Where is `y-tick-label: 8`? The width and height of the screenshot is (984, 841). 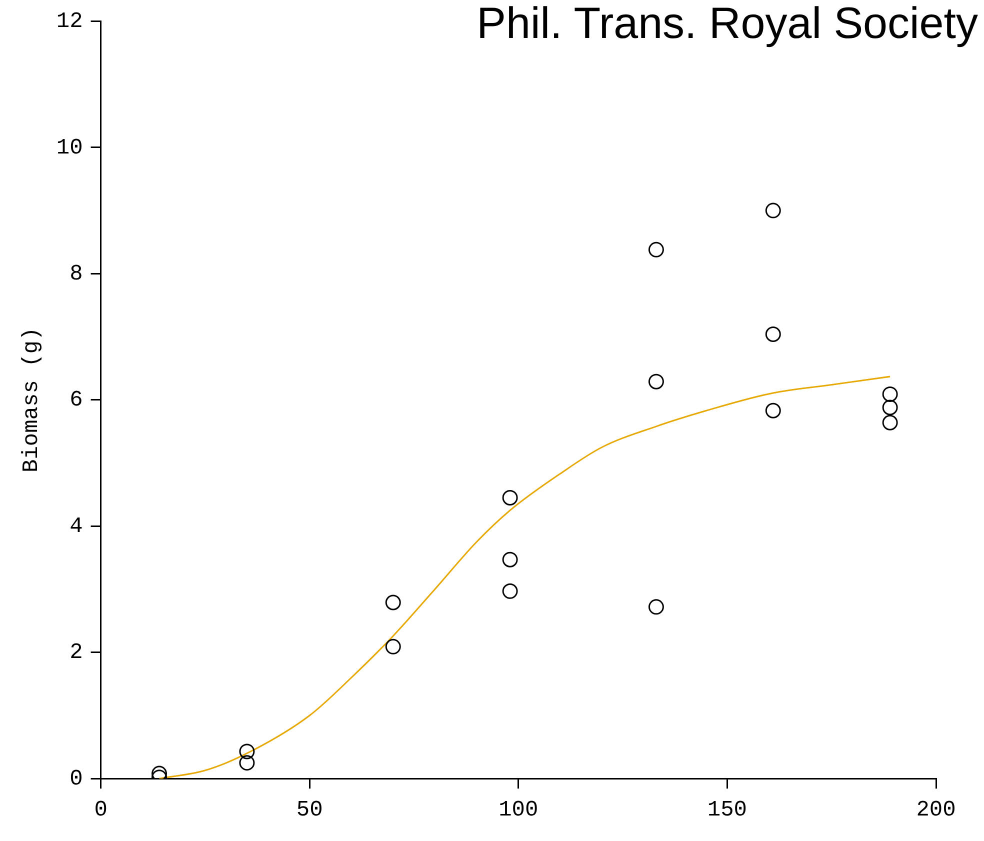 y-tick-label: 8 is located at coordinates (76, 273).